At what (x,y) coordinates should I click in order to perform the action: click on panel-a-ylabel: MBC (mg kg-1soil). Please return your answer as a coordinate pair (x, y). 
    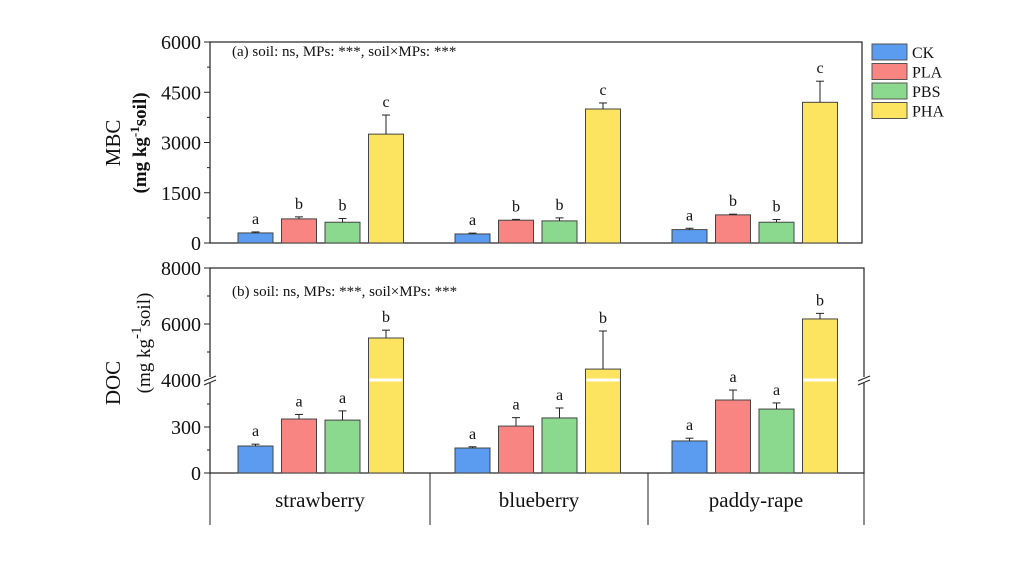
    Looking at the image, I should click on (126, 142).